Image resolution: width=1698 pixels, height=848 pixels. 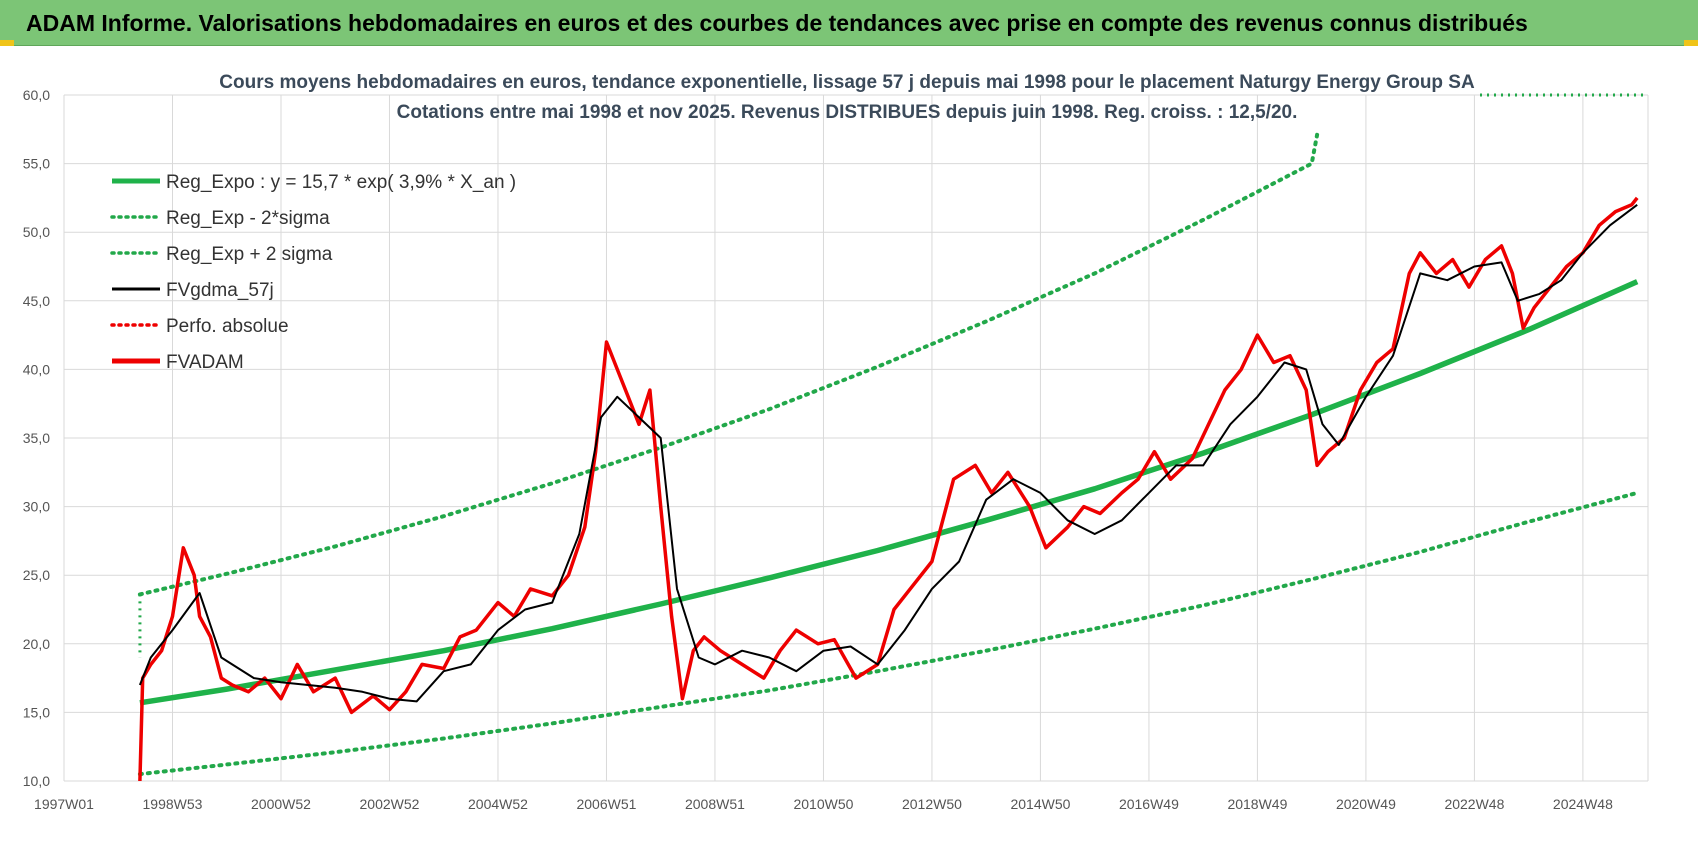 I want to click on y-tick-label: 45,0, so click(x=36, y=301).